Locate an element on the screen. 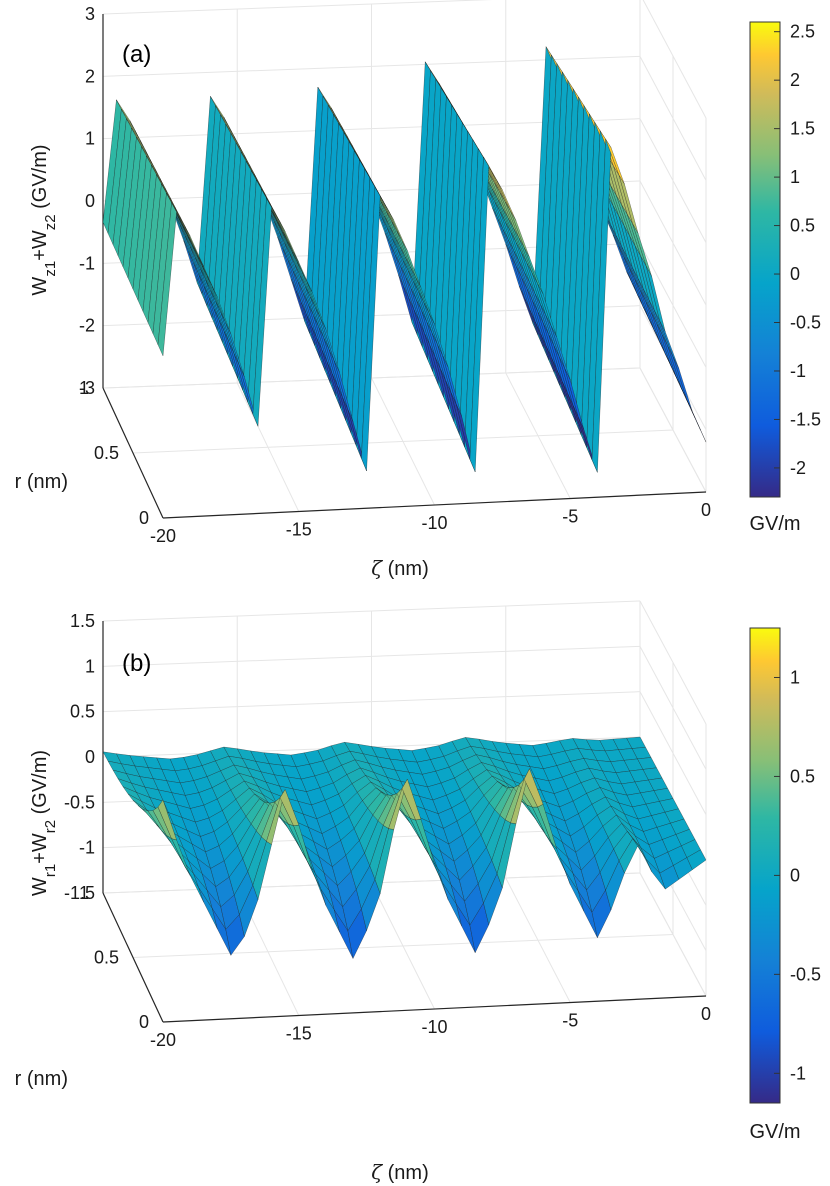 The width and height of the screenshot is (830, 1186). z-tick-label: -2 is located at coordinates (87, 326).